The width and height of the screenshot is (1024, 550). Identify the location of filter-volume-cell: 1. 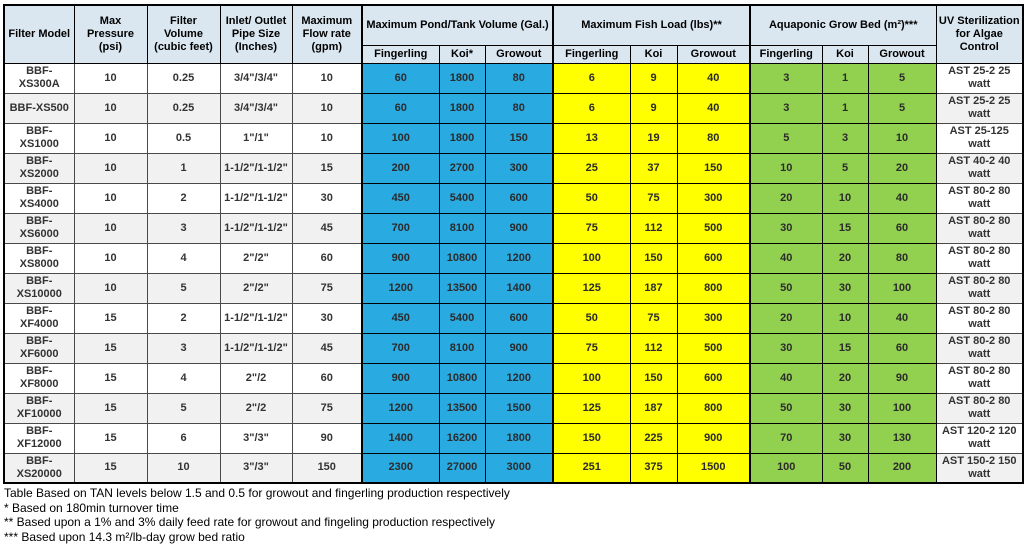
(183, 168).